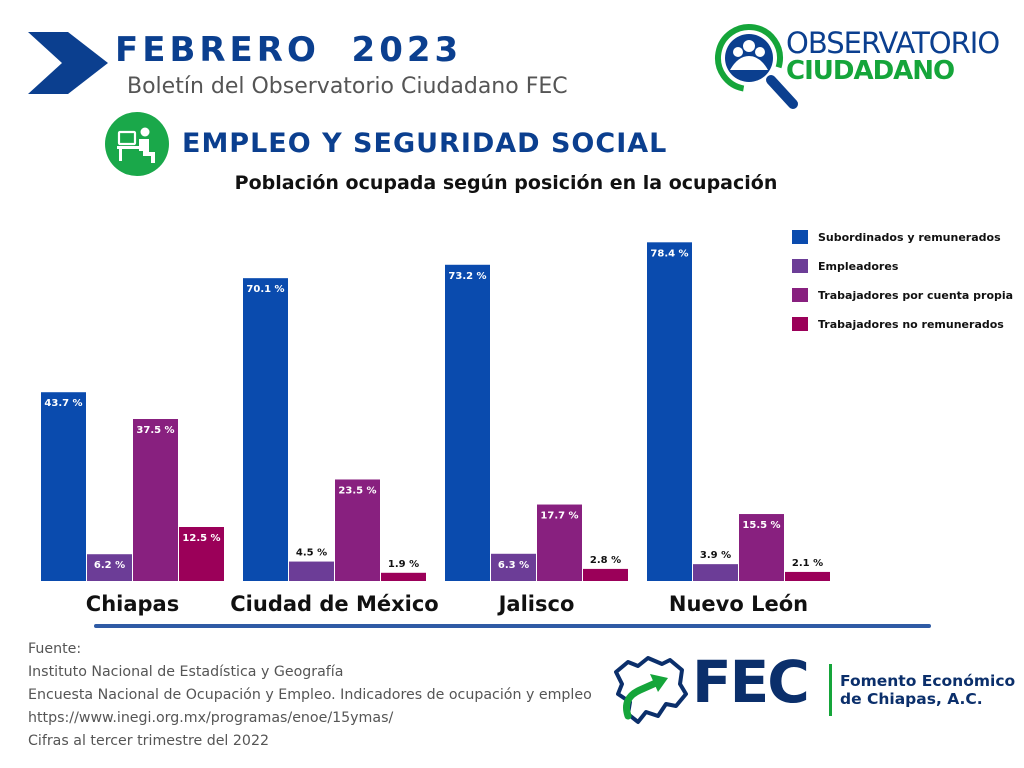 The image size is (1024, 768). What do you see at coordinates (915, 295) in the screenshot?
I see `legend-label: Trabajadores por cuenta propia` at bounding box center [915, 295].